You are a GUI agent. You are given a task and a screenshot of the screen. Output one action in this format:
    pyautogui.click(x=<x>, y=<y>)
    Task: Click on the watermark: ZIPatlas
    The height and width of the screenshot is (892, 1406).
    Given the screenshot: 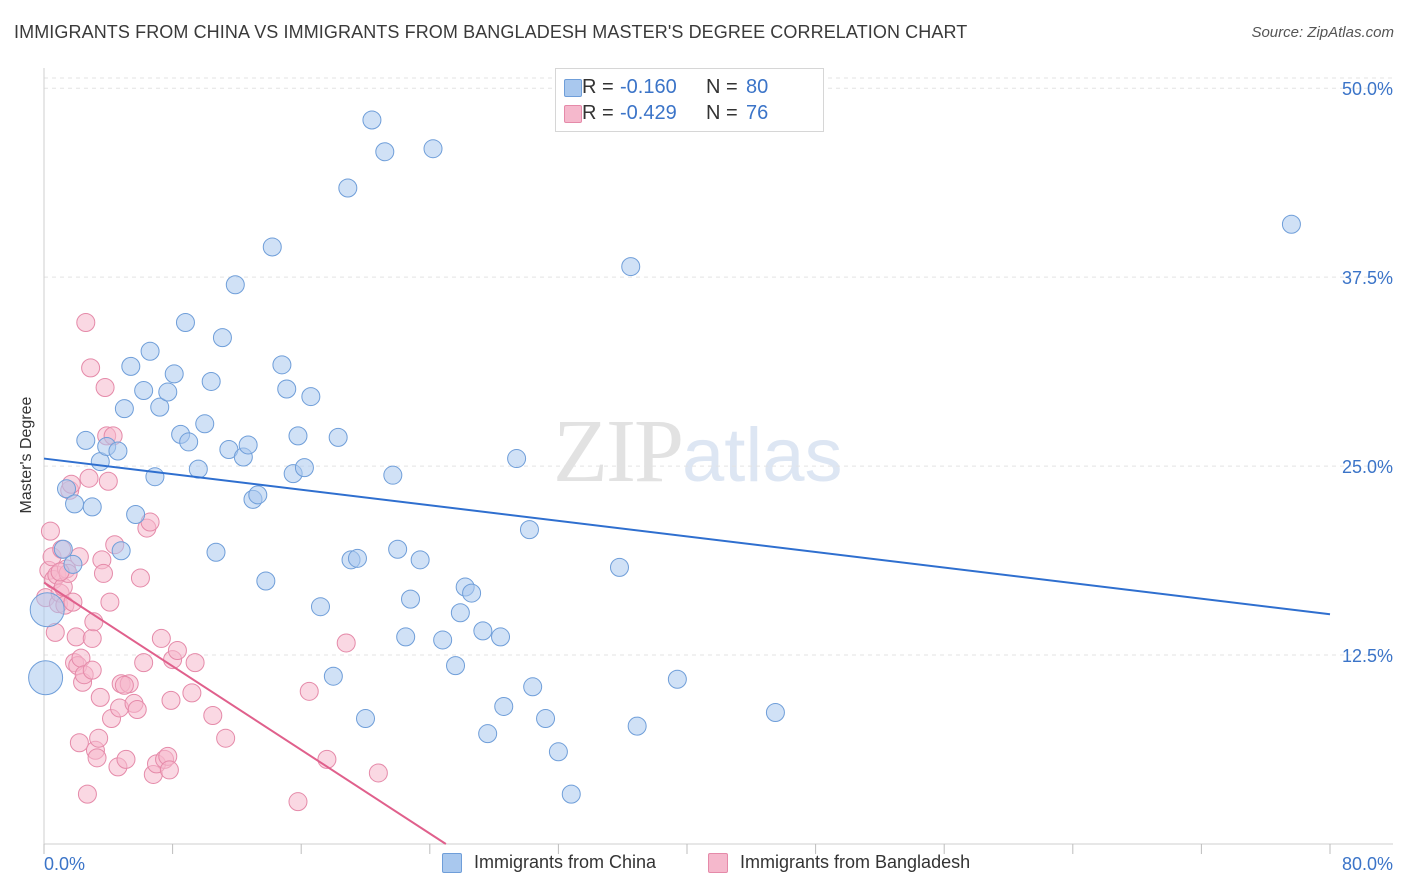 What is the action you would take?
    pyautogui.click(x=698, y=451)
    